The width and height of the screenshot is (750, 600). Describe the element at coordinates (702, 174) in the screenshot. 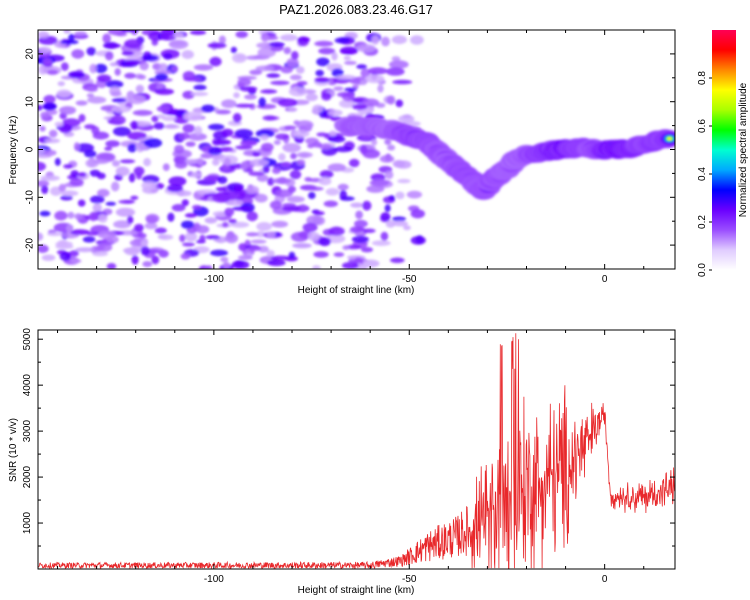

I see `colorbar-tick-label: 0.4` at that location.